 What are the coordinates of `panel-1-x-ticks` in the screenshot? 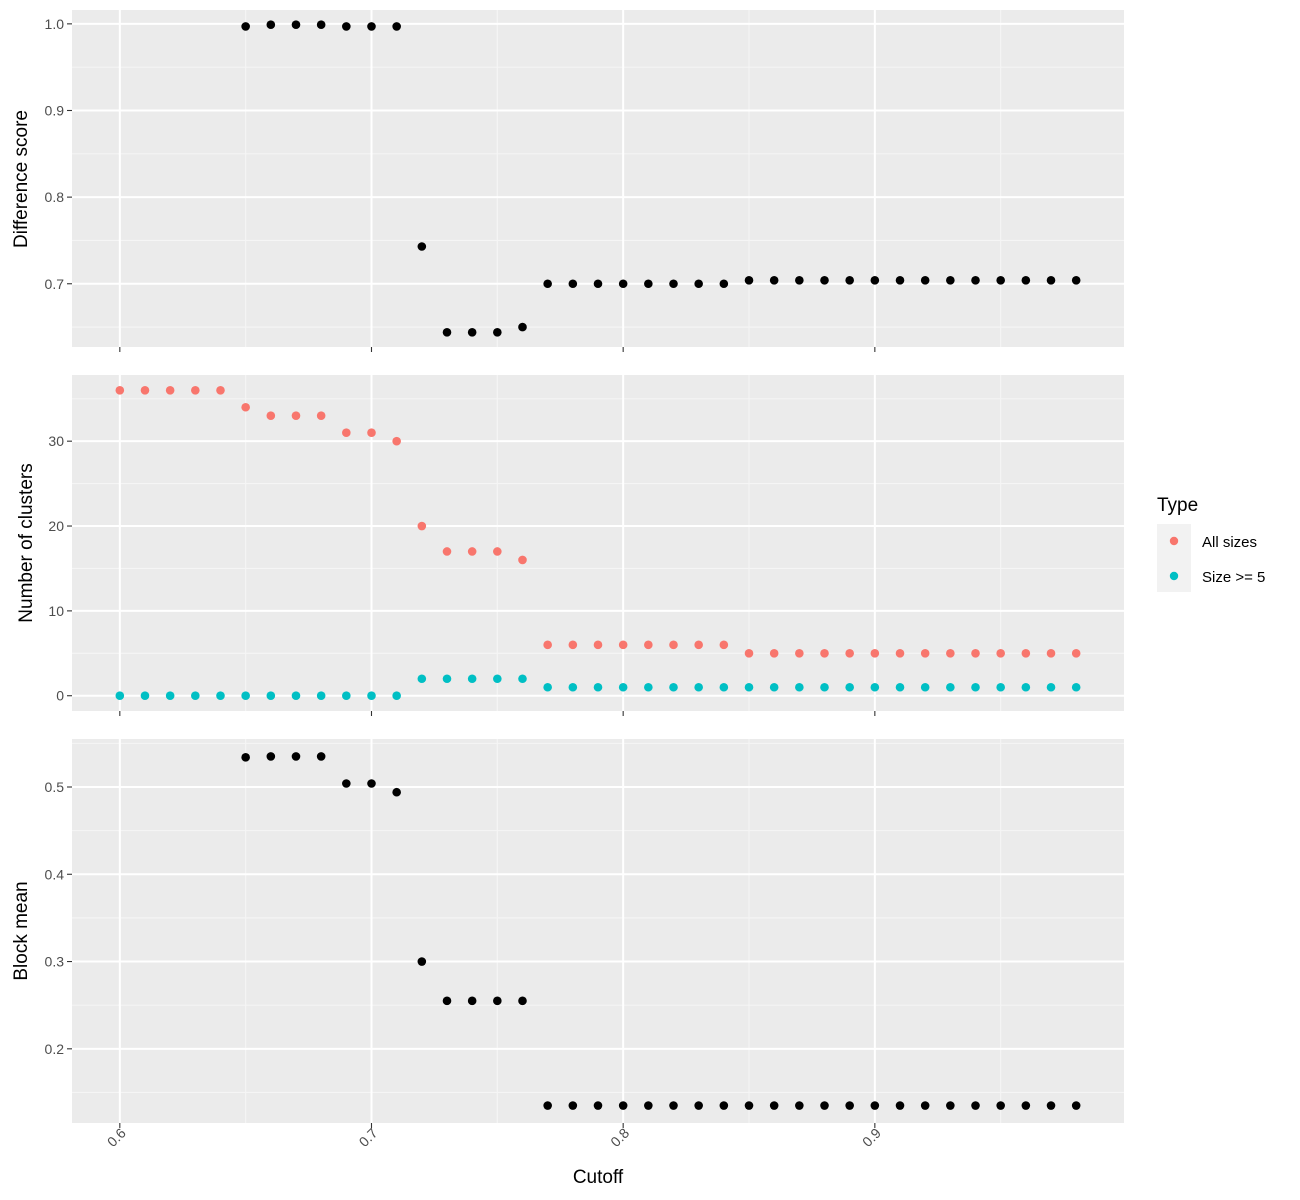 It's located at (497, 349).